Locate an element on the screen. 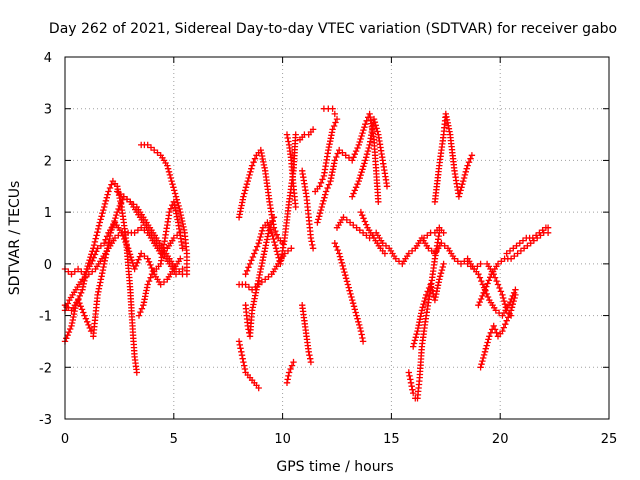  x-tick-label: 20 is located at coordinates (500, 439).